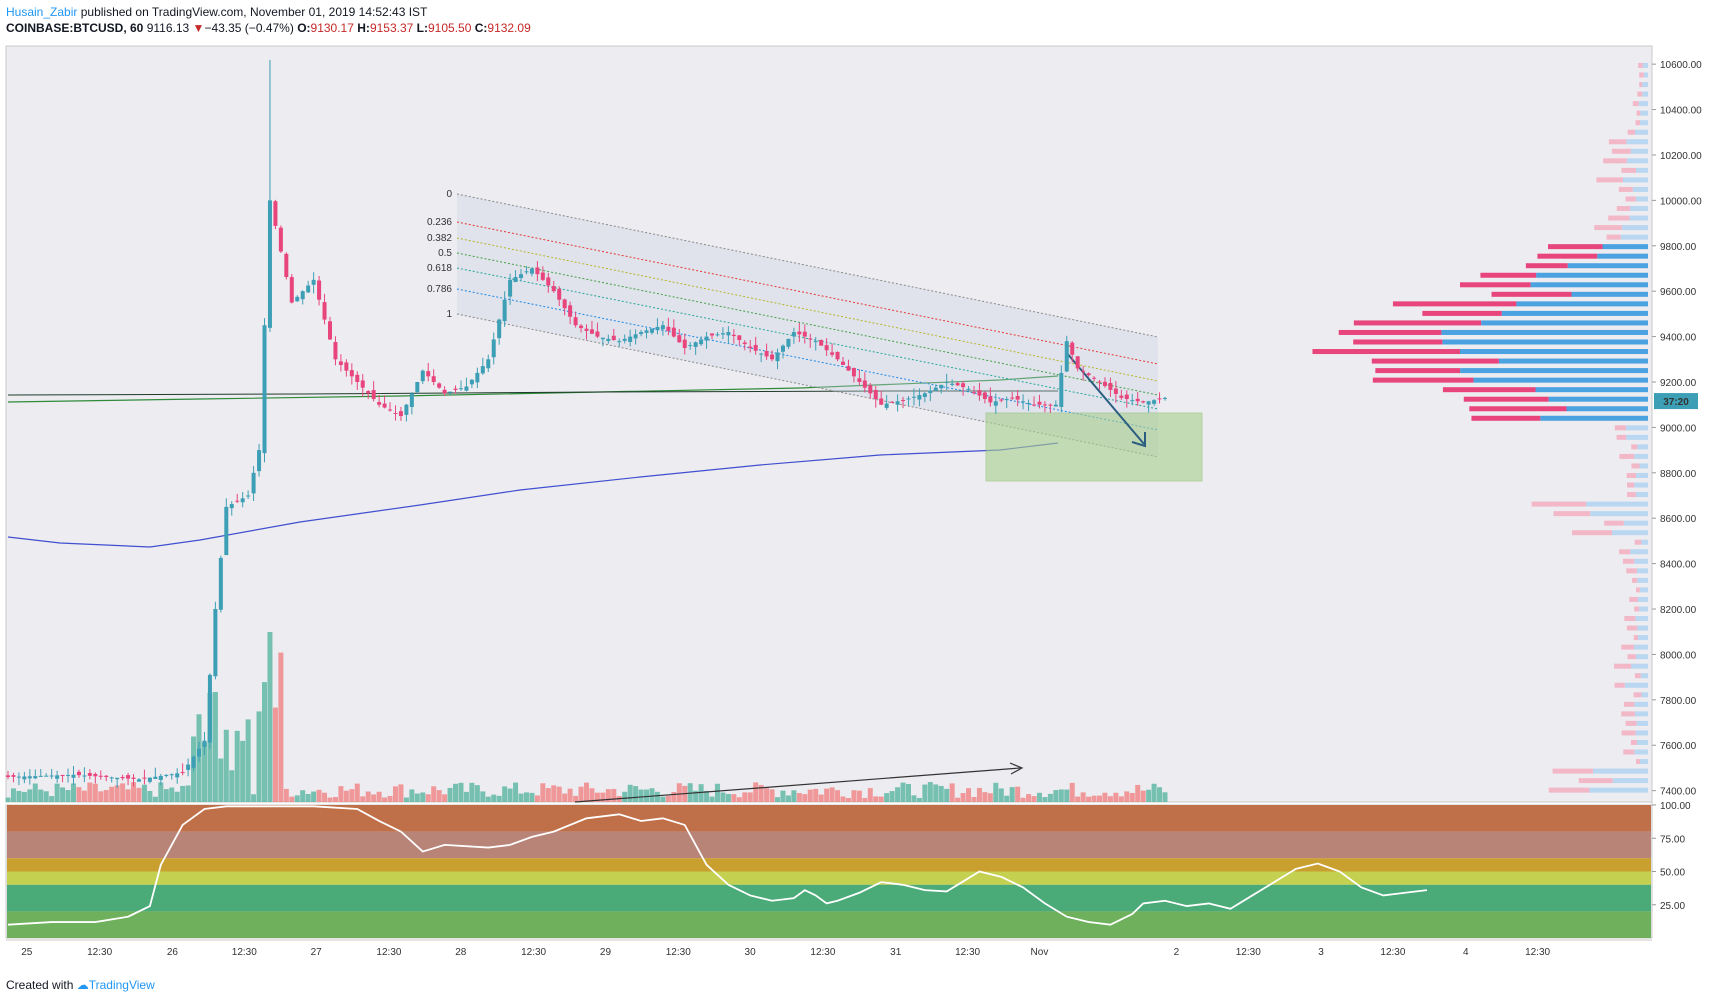 The image size is (1722, 1002). Describe the element at coordinates (121, 985) in the screenshot. I see `tradingview-brand: TradingView` at that location.